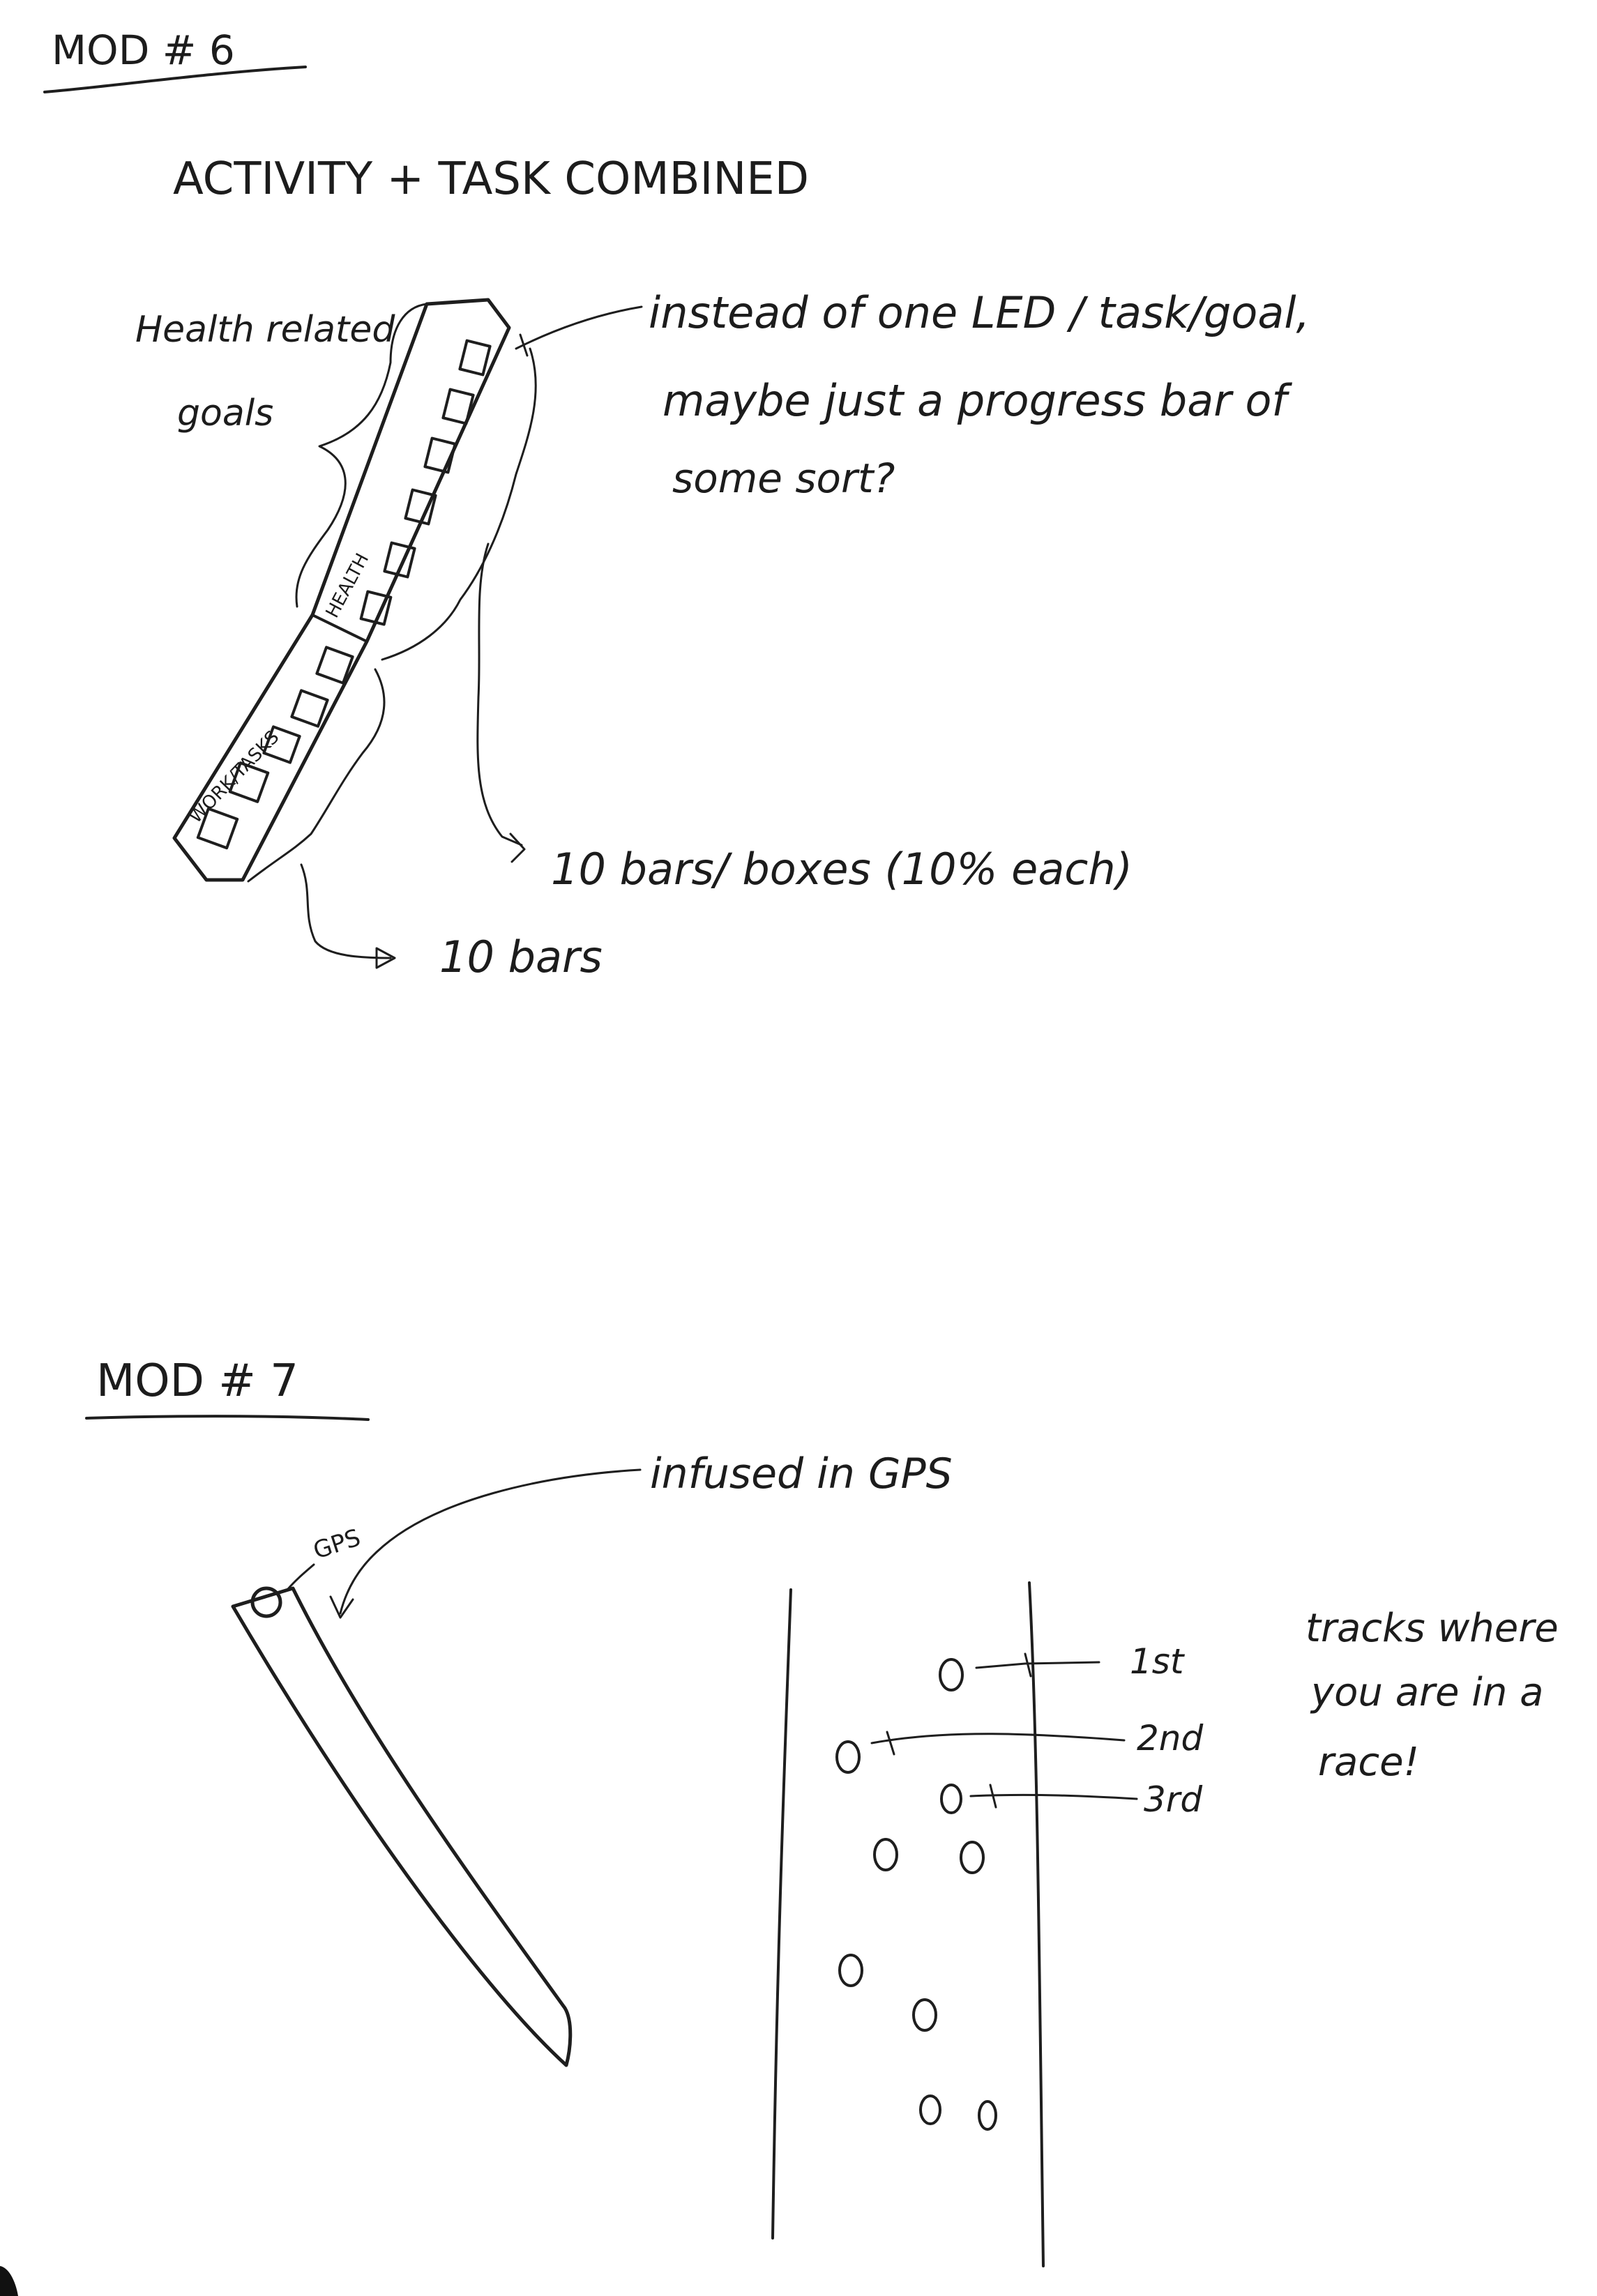 Image resolution: width=1597 pixels, height=2296 pixels. I want to click on mod7-wristband, so click(402, 1826).